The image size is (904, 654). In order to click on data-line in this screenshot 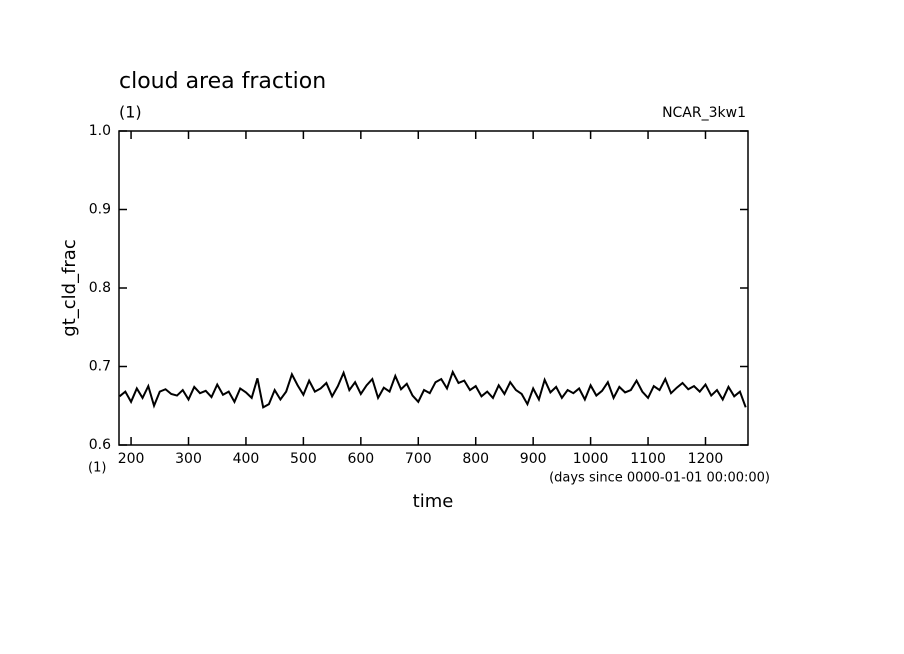, I will do `click(432, 389)`.